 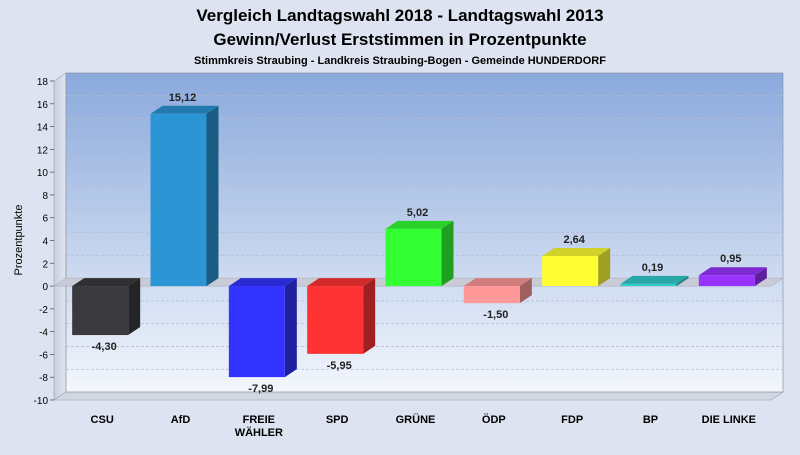 I want to click on x-tick-label: WÄHLER, so click(x=259, y=432).